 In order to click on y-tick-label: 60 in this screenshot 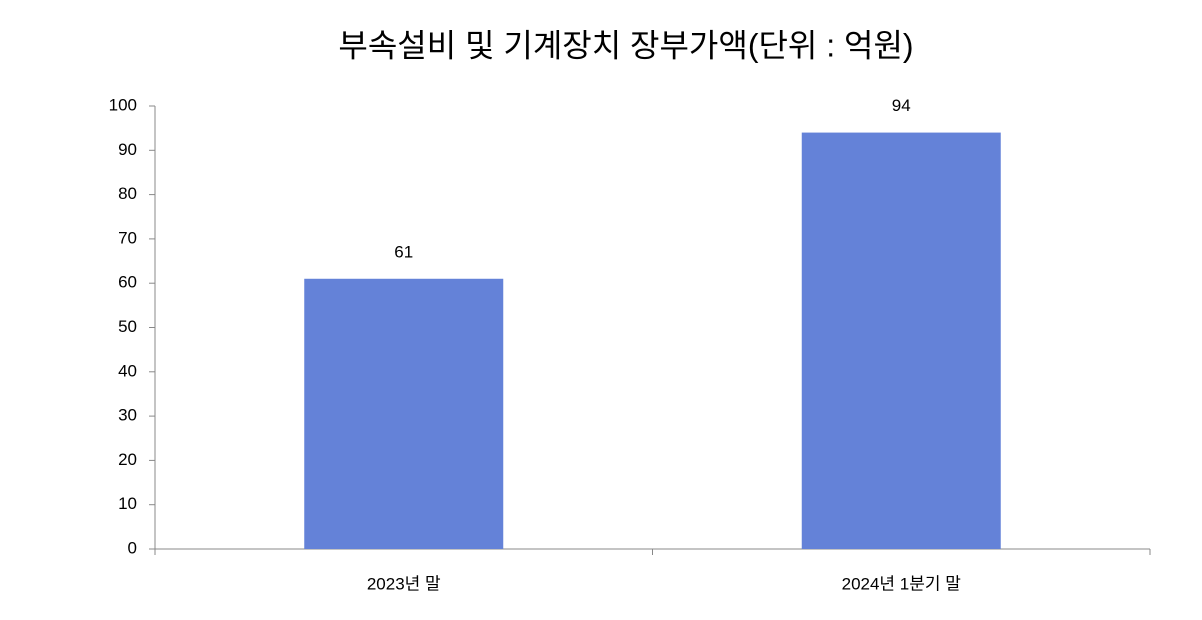, I will do `click(127, 282)`.